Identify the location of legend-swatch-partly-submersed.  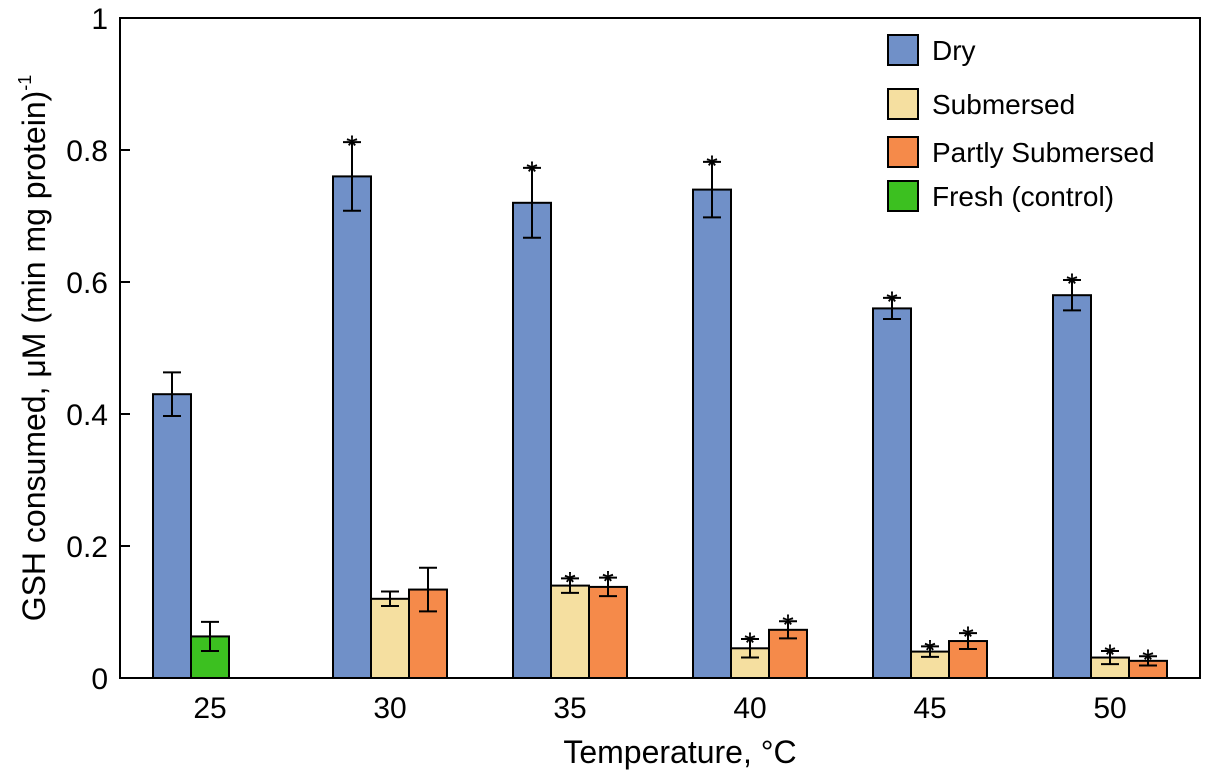
(903, 152).